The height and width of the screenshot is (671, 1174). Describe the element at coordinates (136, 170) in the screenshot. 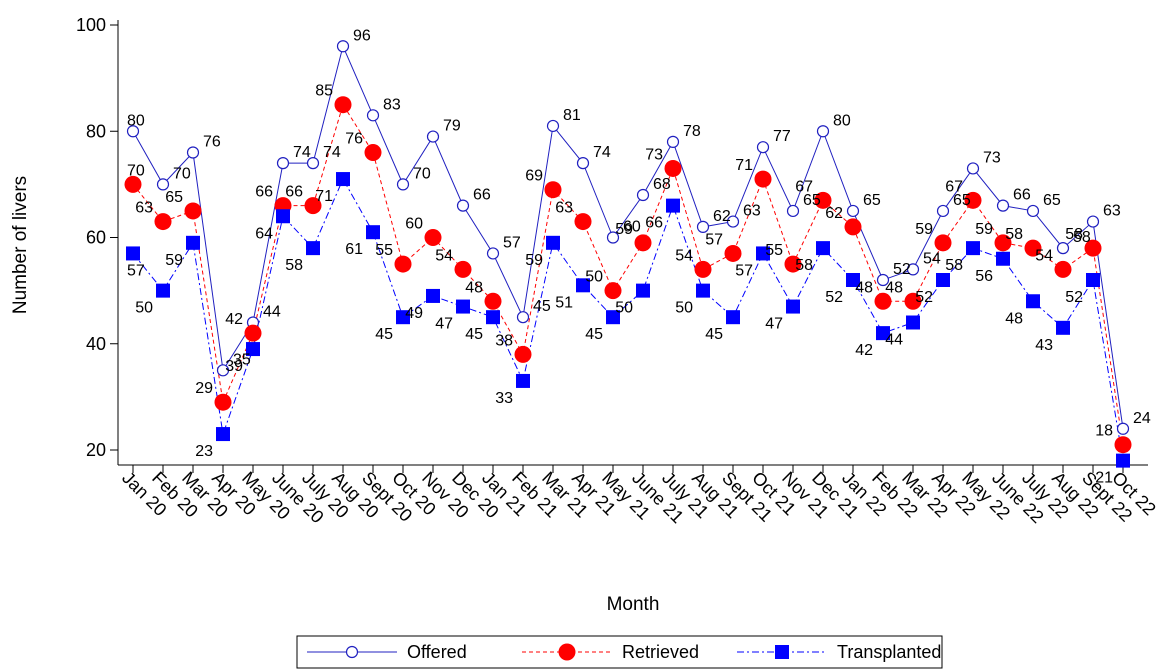

I see `data-label-retrieved: 70` at that location.